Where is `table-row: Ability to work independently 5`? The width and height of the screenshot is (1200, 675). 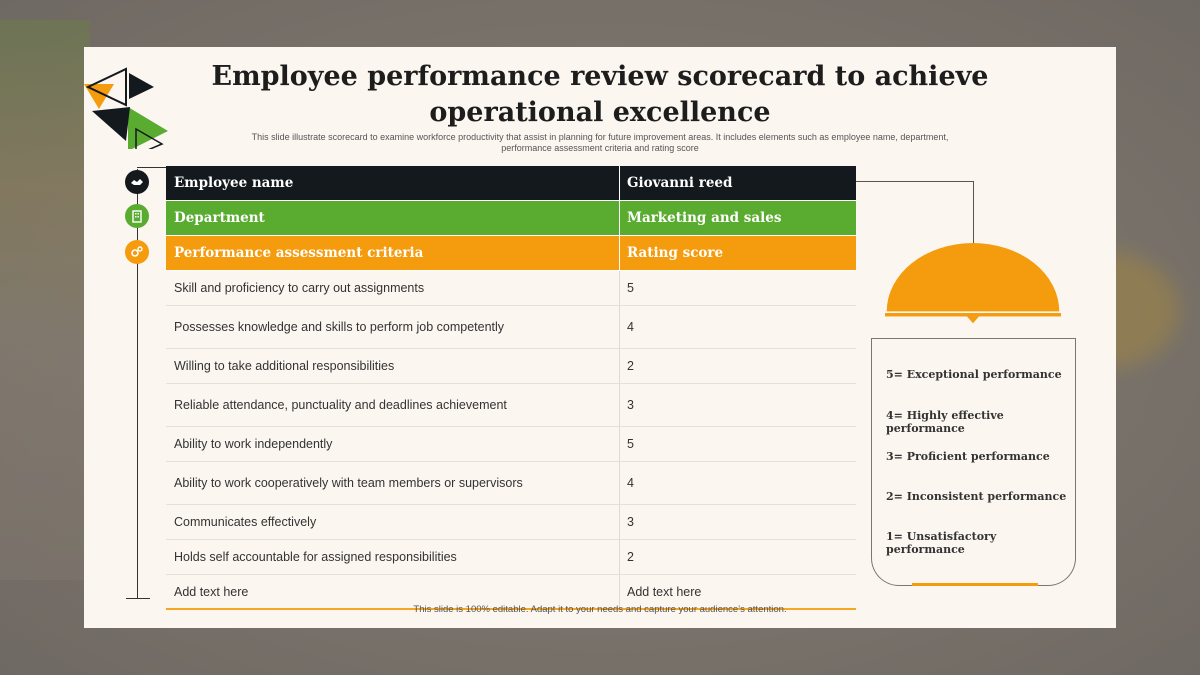 table-row: Ability to work independently 5 is located at coordinates (511, 444).